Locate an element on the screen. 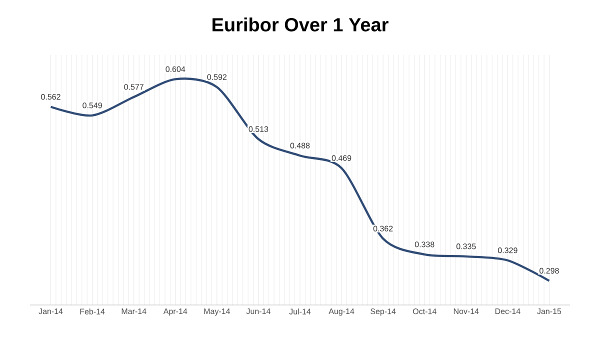 The width and height of the screenshot is (600, 350). data-label: 0.549 is located at coordinates (92, 105).